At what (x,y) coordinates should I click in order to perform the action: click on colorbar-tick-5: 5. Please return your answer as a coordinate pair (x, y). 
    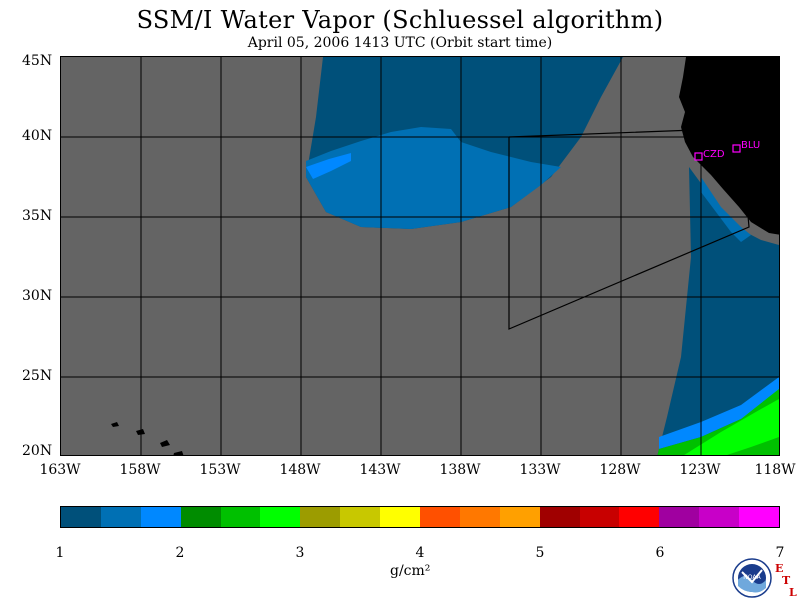
    Looking at the image, I should click on (540, 553).